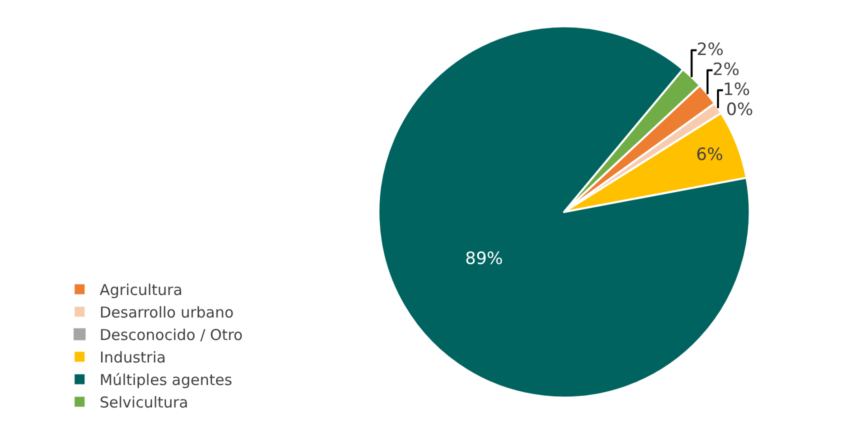  What do you see at coordinates (133, 357) in the screenshot?
I see `legend-label: Industria` at bounding box center [133, 357].